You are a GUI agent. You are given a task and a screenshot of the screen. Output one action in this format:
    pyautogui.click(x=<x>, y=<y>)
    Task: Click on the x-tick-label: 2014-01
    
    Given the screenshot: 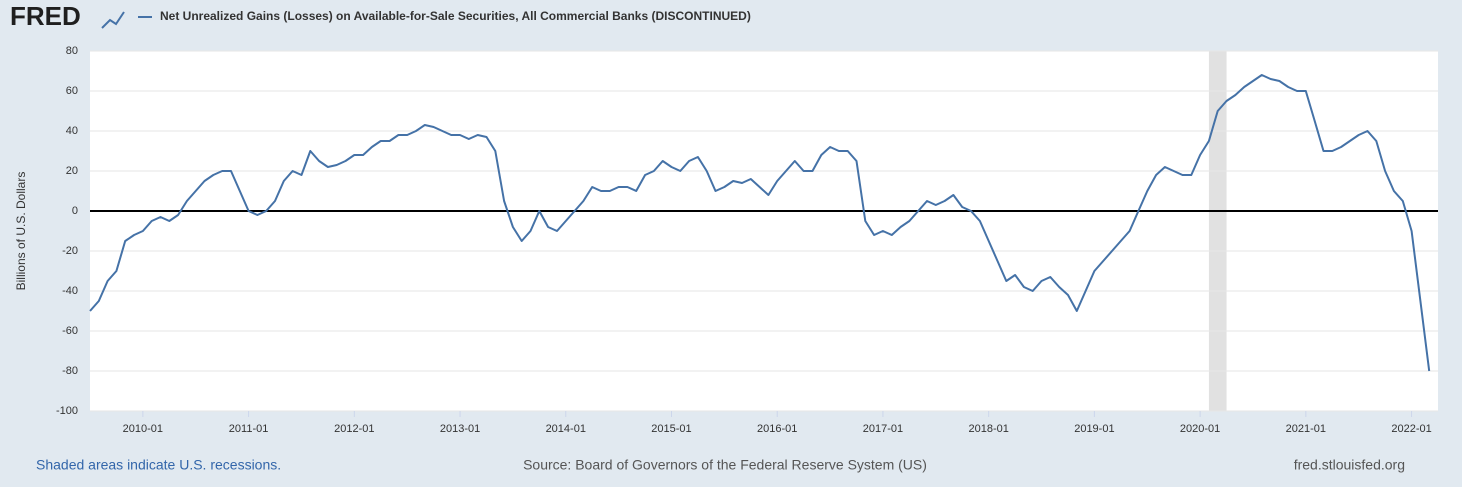 What is the action you would take?
    pyautogui.click(x=566, y=429)
    